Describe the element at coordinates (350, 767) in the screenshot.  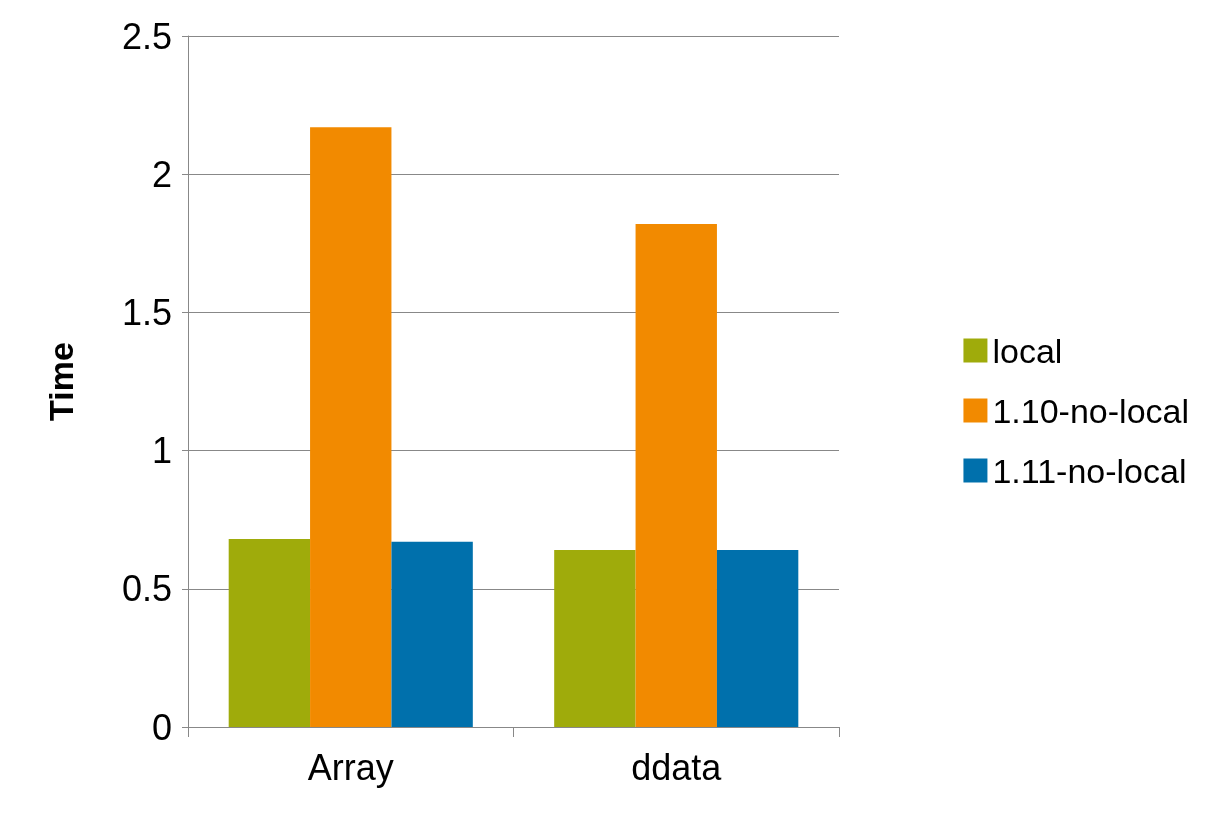
I see `x-tick-label: Array` at that location.